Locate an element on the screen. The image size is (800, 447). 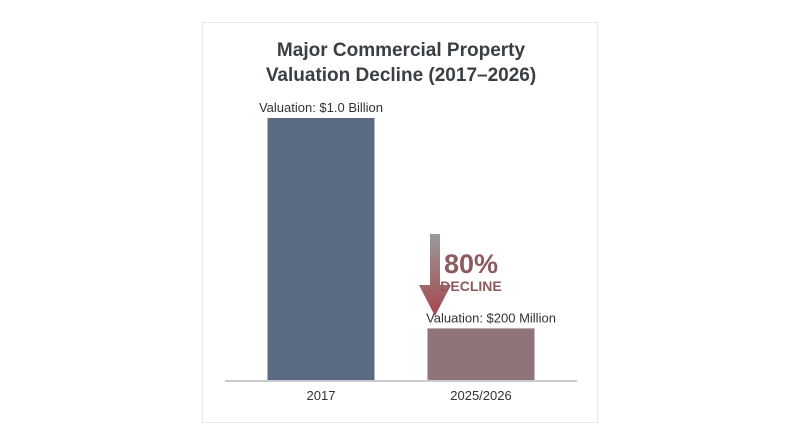
bar-first is located at coordinates (321, 249).